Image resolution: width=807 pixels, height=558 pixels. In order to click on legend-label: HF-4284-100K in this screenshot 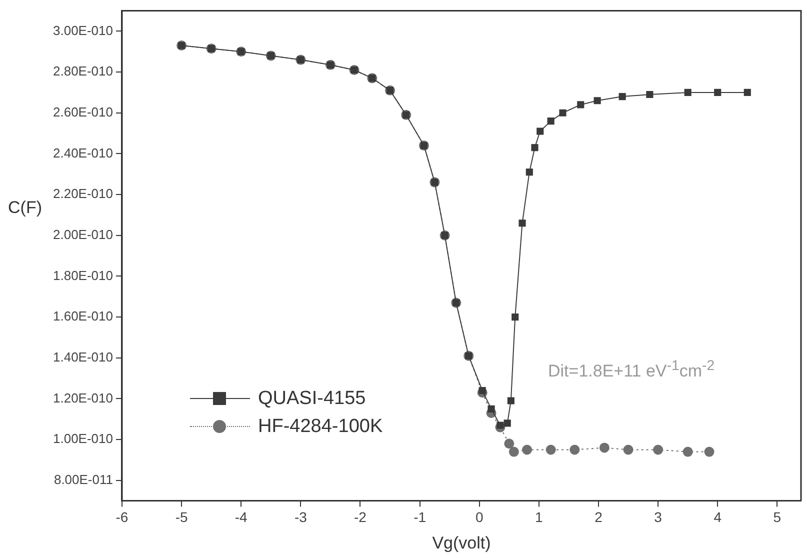, I will do `click(320, 427)`.